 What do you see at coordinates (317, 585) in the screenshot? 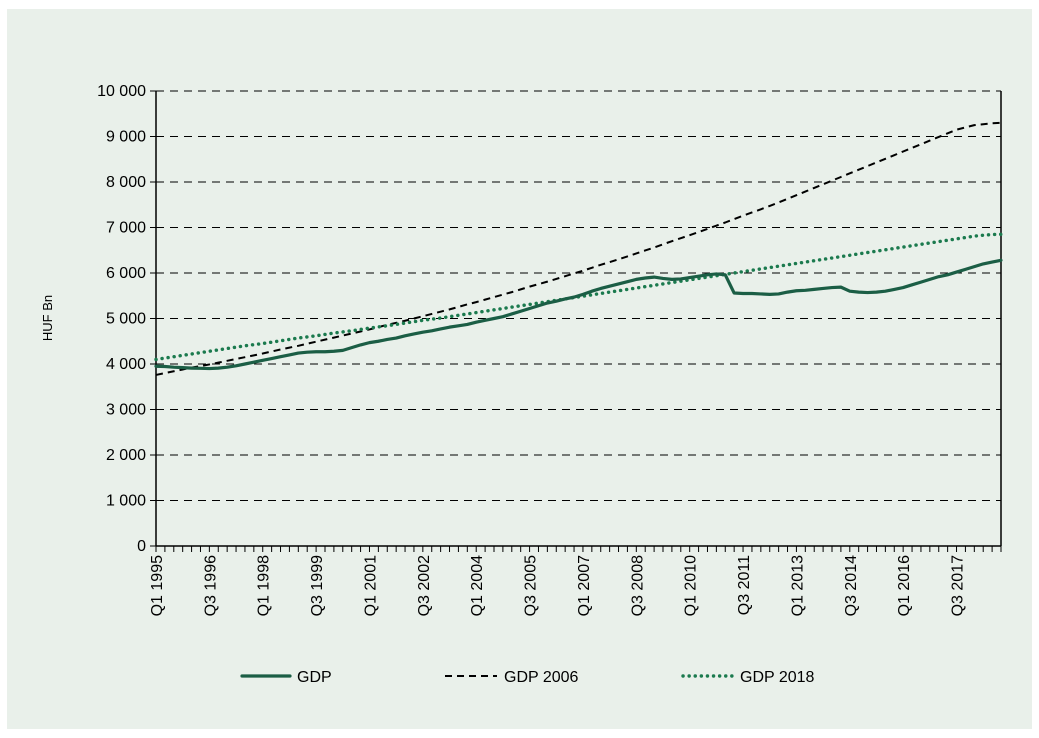
I see `x-tick-label: Q3 1999` at bounding box center [317, 585].